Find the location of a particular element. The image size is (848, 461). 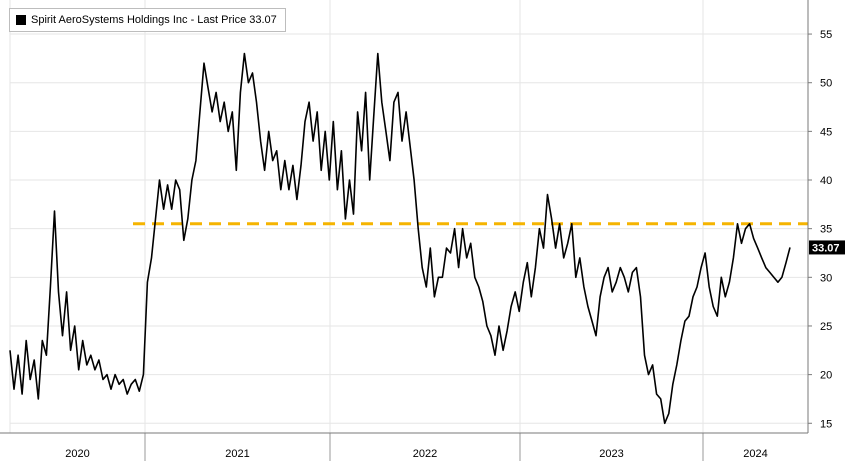

y-tick-label: 40 is located at coordinates (826, 181).